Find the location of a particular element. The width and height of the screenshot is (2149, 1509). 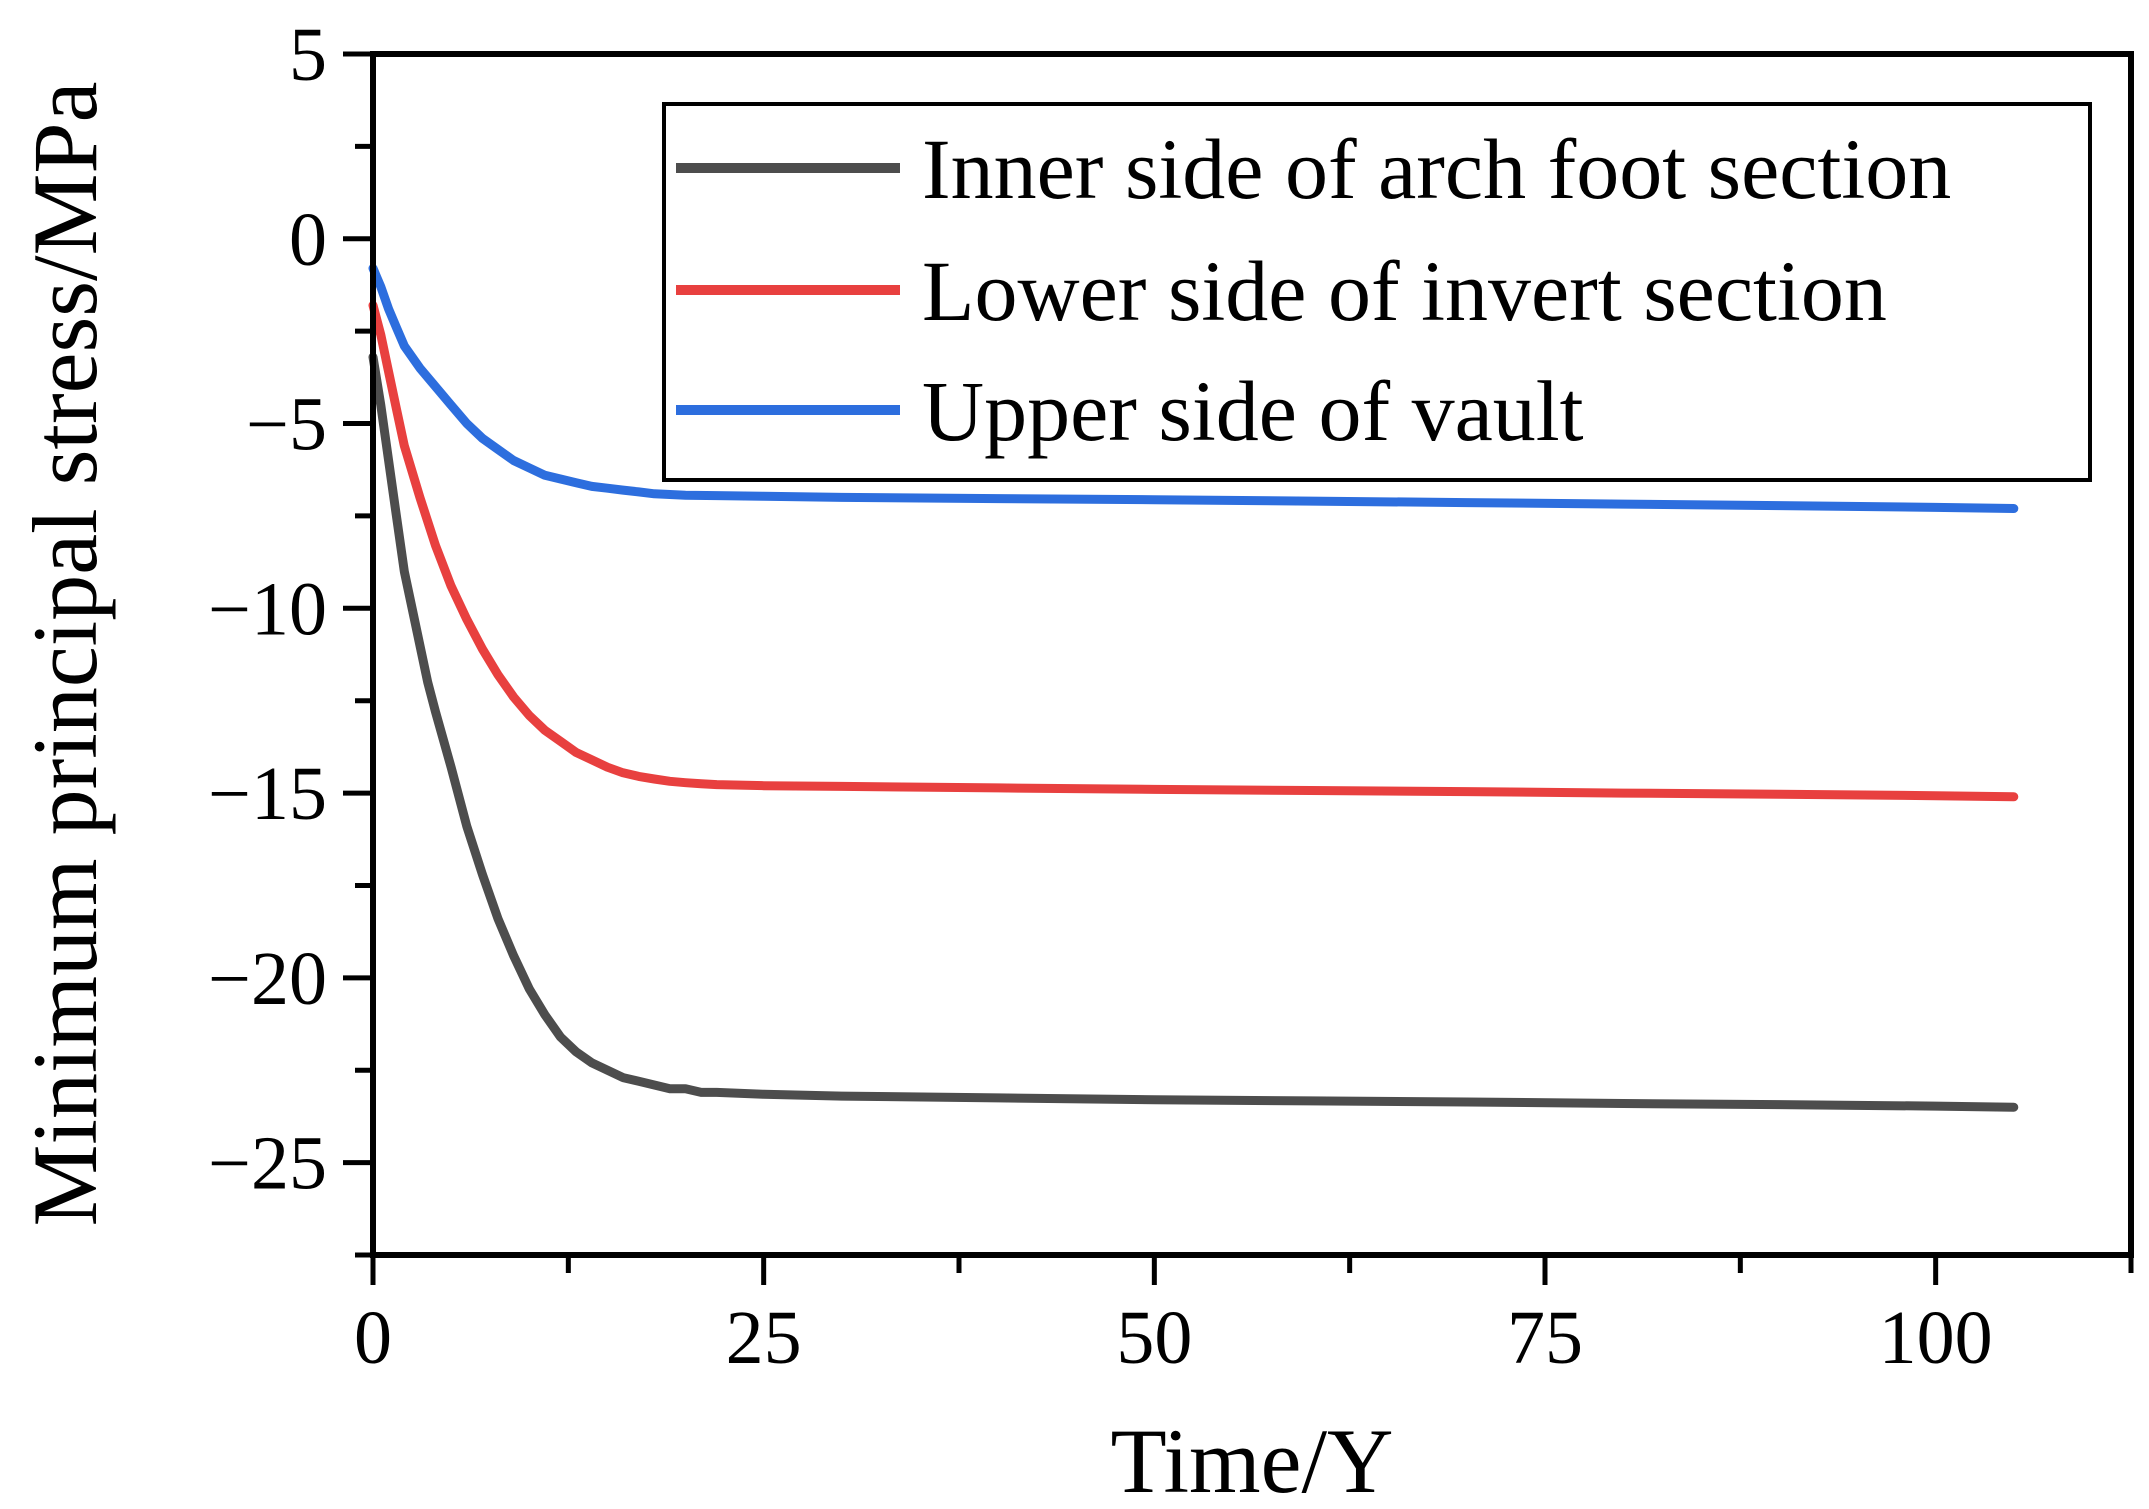

legend-label-inner-arch-foot: Inner side of arch foot section is located at coordinates (1436, 169).